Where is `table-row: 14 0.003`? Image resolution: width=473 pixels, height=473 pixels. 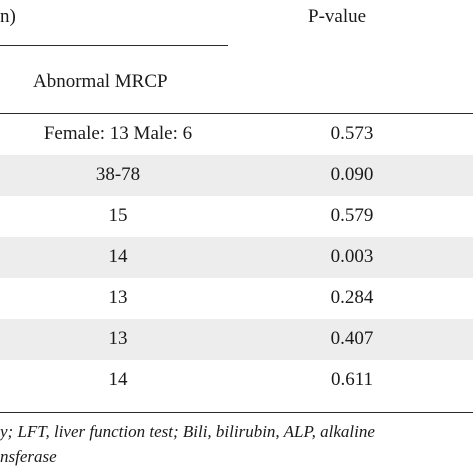
table-row: 14 0.003 is located at coordinates (236, 257).